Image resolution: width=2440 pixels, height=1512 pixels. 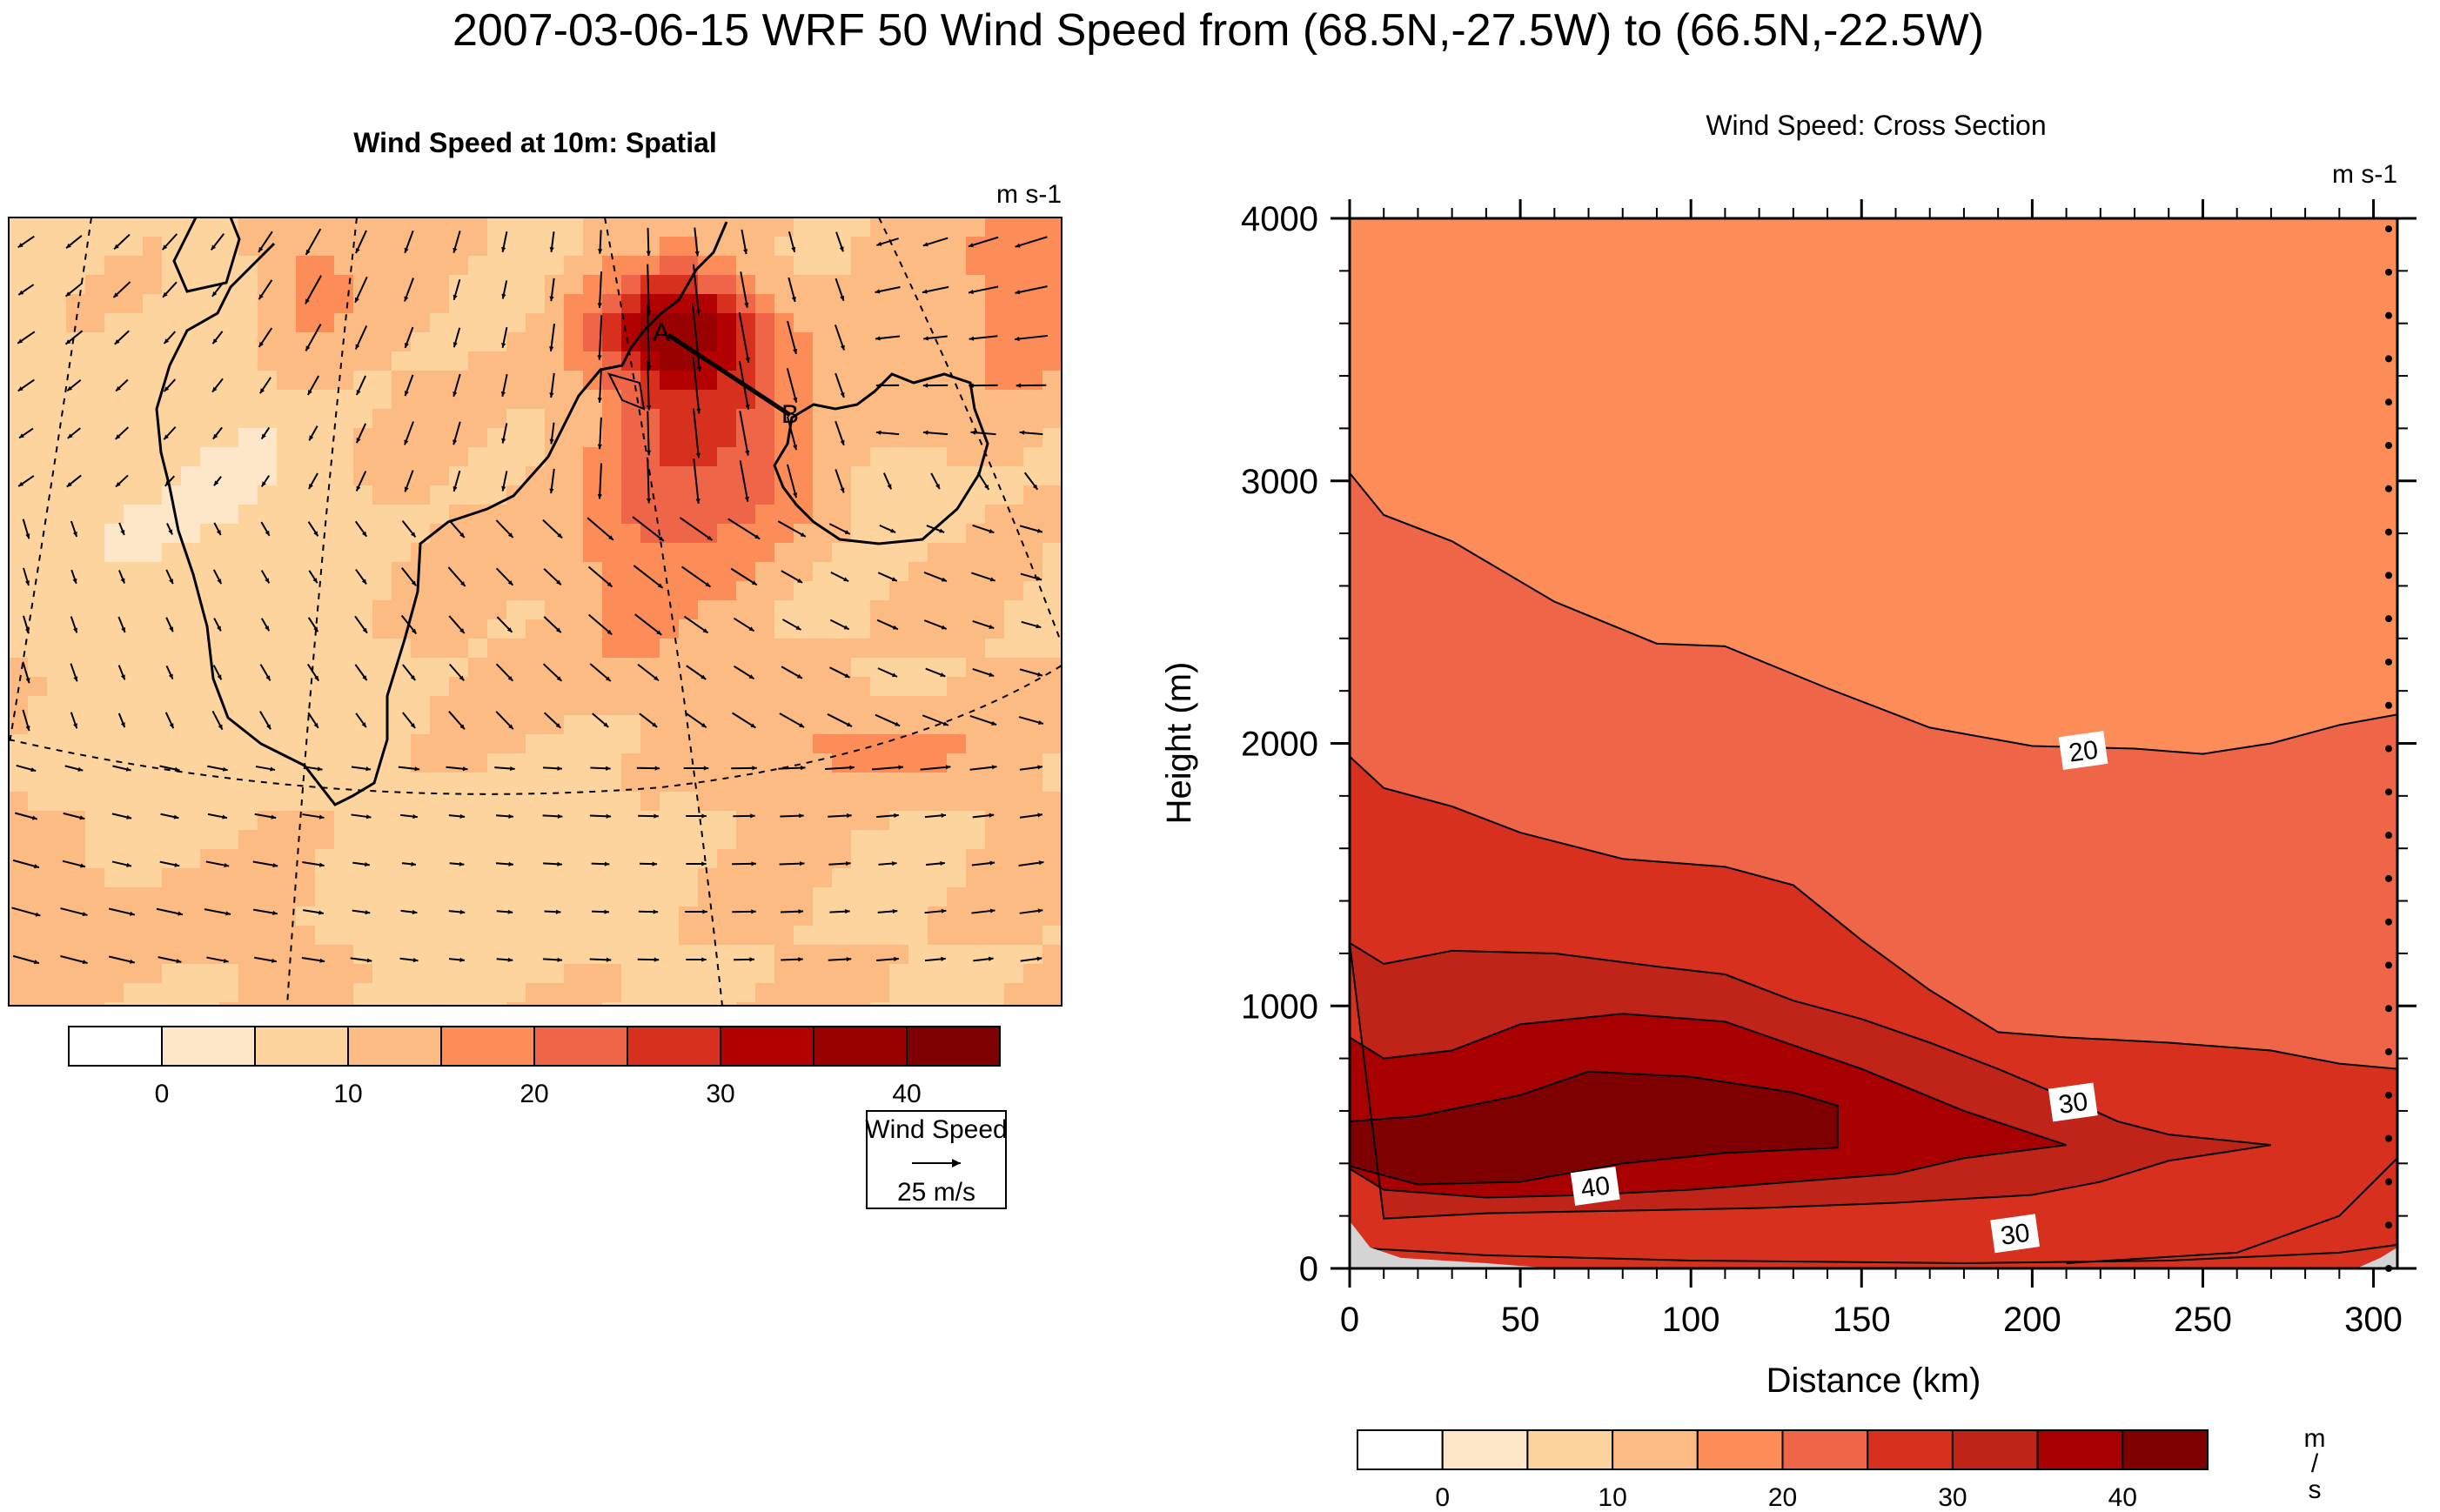 I want to click on terrain-mask, so click(x=1873, y=1244).